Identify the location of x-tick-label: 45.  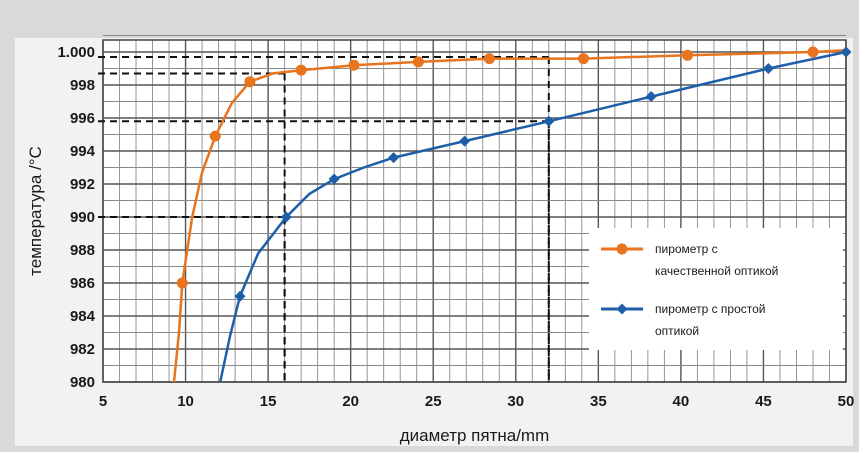
(763, 401).